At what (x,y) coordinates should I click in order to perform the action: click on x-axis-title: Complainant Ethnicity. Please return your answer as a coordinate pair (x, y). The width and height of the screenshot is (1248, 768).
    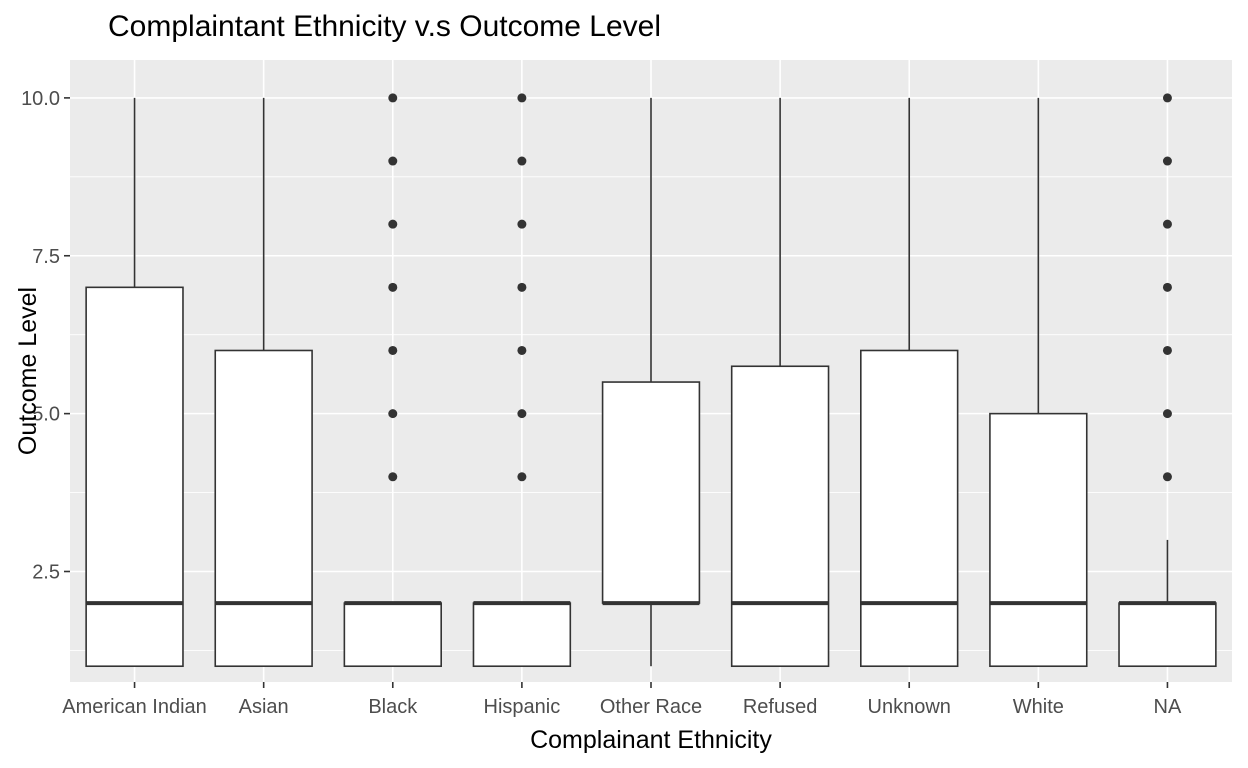
    Looking at the image, I should click on (651, 740).